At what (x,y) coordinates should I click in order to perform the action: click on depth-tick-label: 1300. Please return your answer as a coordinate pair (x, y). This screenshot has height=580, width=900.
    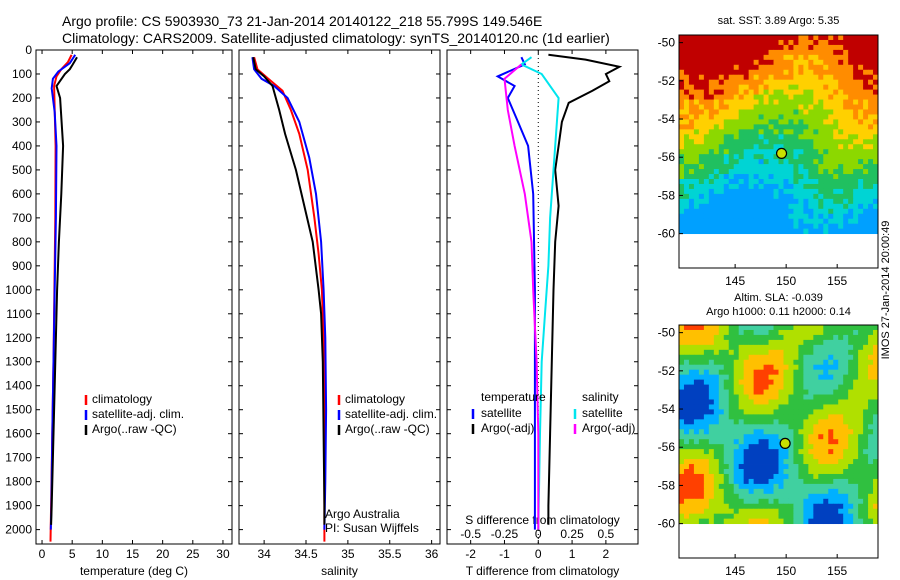
    Looking at the image, I should click on (18, 362).